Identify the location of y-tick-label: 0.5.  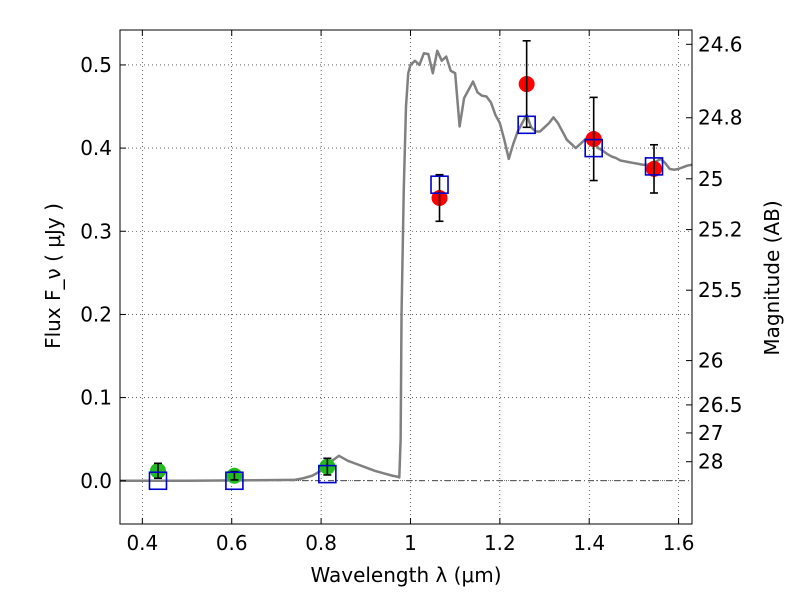
(96, 65).